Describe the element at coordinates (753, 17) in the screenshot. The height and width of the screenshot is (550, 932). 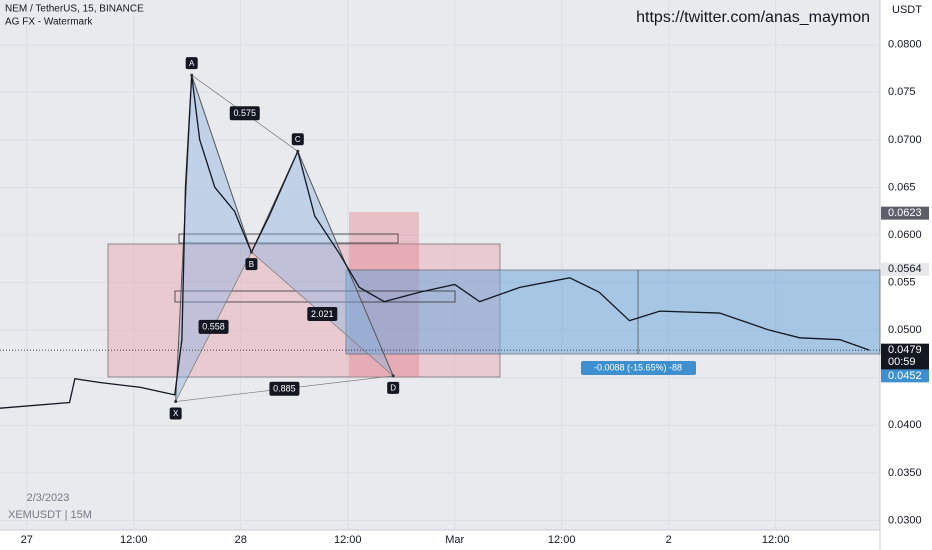
I see `watermark: https://twitter.com/anas_maymon` at that location.